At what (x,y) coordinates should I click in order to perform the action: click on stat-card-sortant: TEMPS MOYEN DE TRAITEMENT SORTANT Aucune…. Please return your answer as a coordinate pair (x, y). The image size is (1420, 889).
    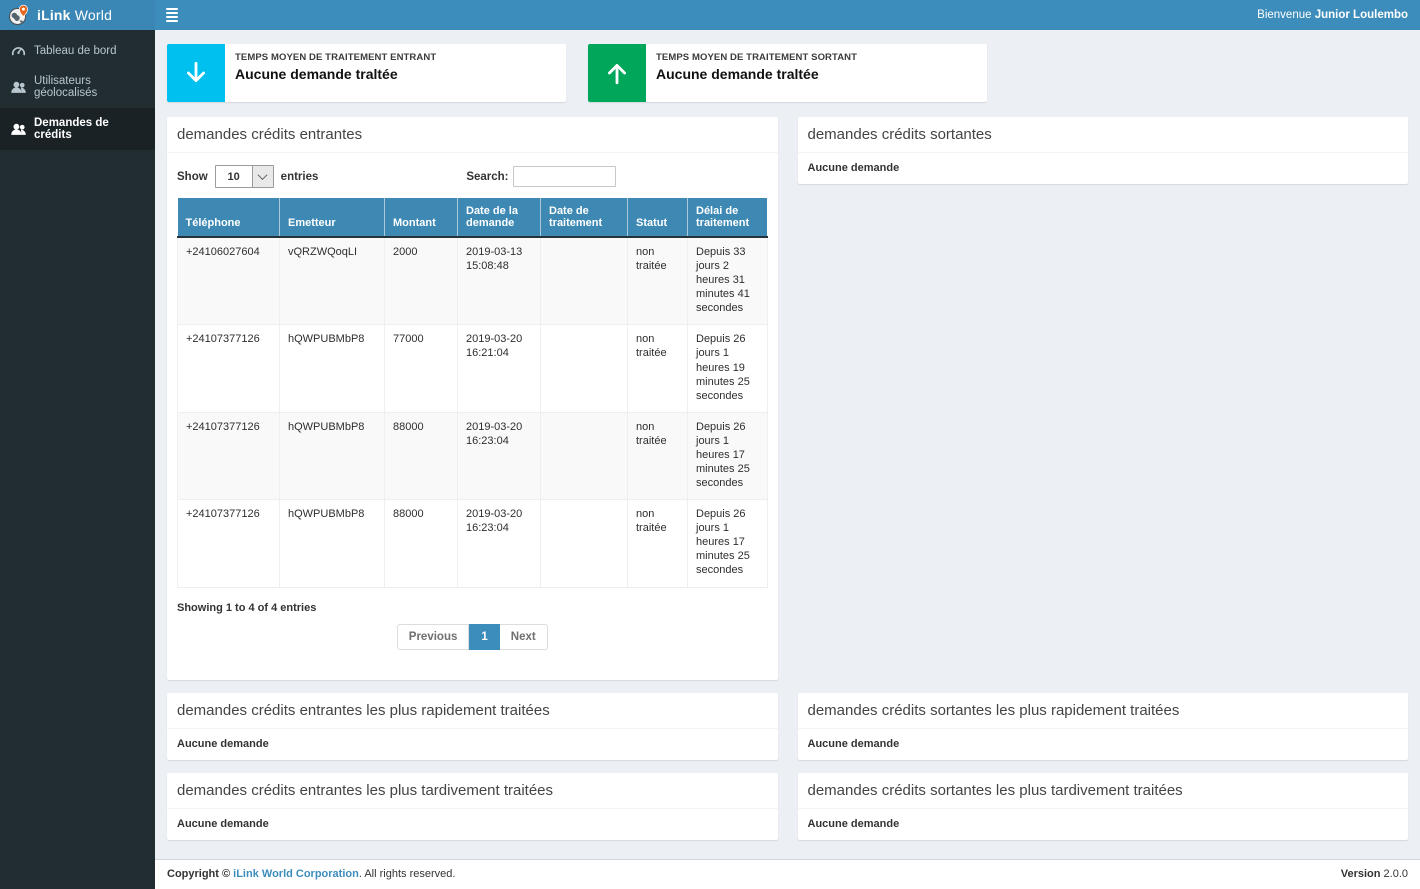
    Looking at the image, I should click on (787, 73).